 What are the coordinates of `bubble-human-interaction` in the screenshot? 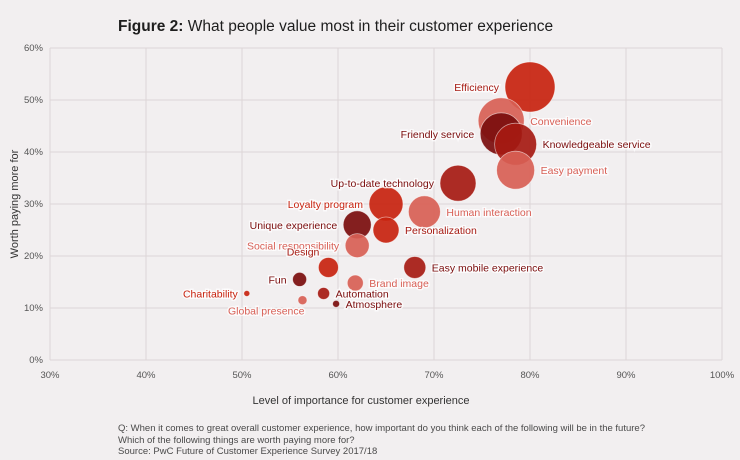 It's located at (424, 212).